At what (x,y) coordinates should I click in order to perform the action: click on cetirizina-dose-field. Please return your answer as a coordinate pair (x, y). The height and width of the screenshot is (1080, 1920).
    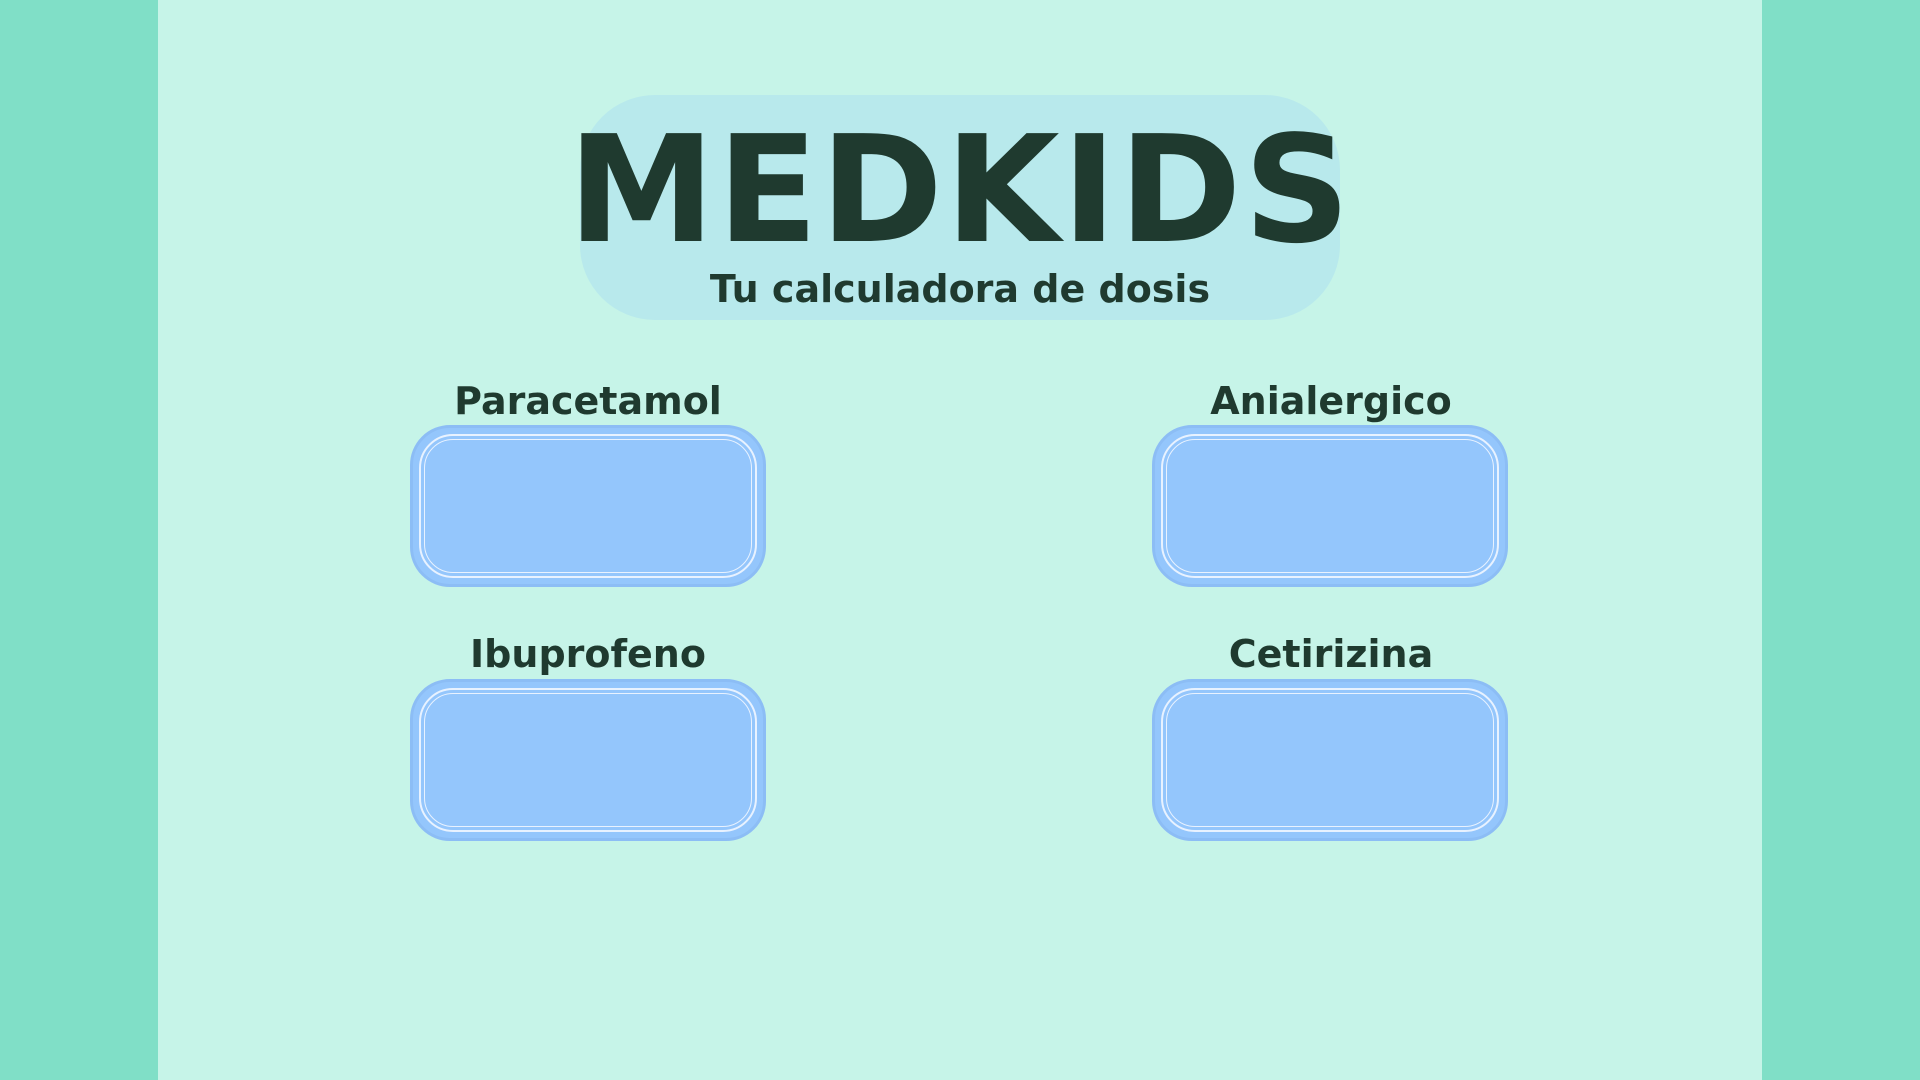
    Looking at the image, I should click on (1330, 760).